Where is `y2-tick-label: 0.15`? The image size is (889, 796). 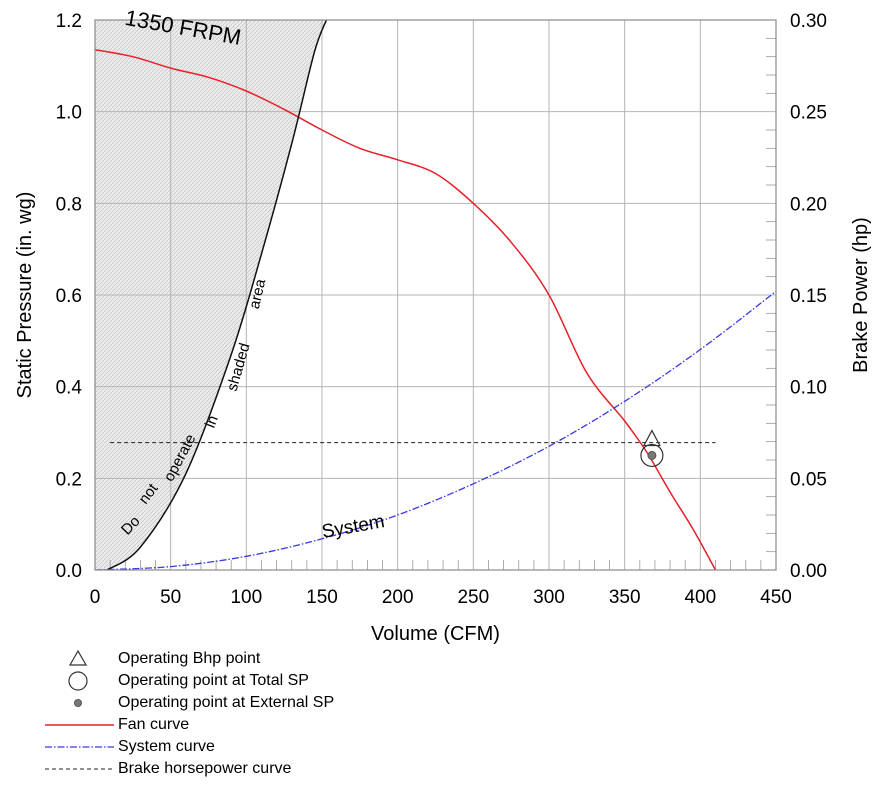
y2-tick-label: 0.15 is located at coordinates (808, 296).